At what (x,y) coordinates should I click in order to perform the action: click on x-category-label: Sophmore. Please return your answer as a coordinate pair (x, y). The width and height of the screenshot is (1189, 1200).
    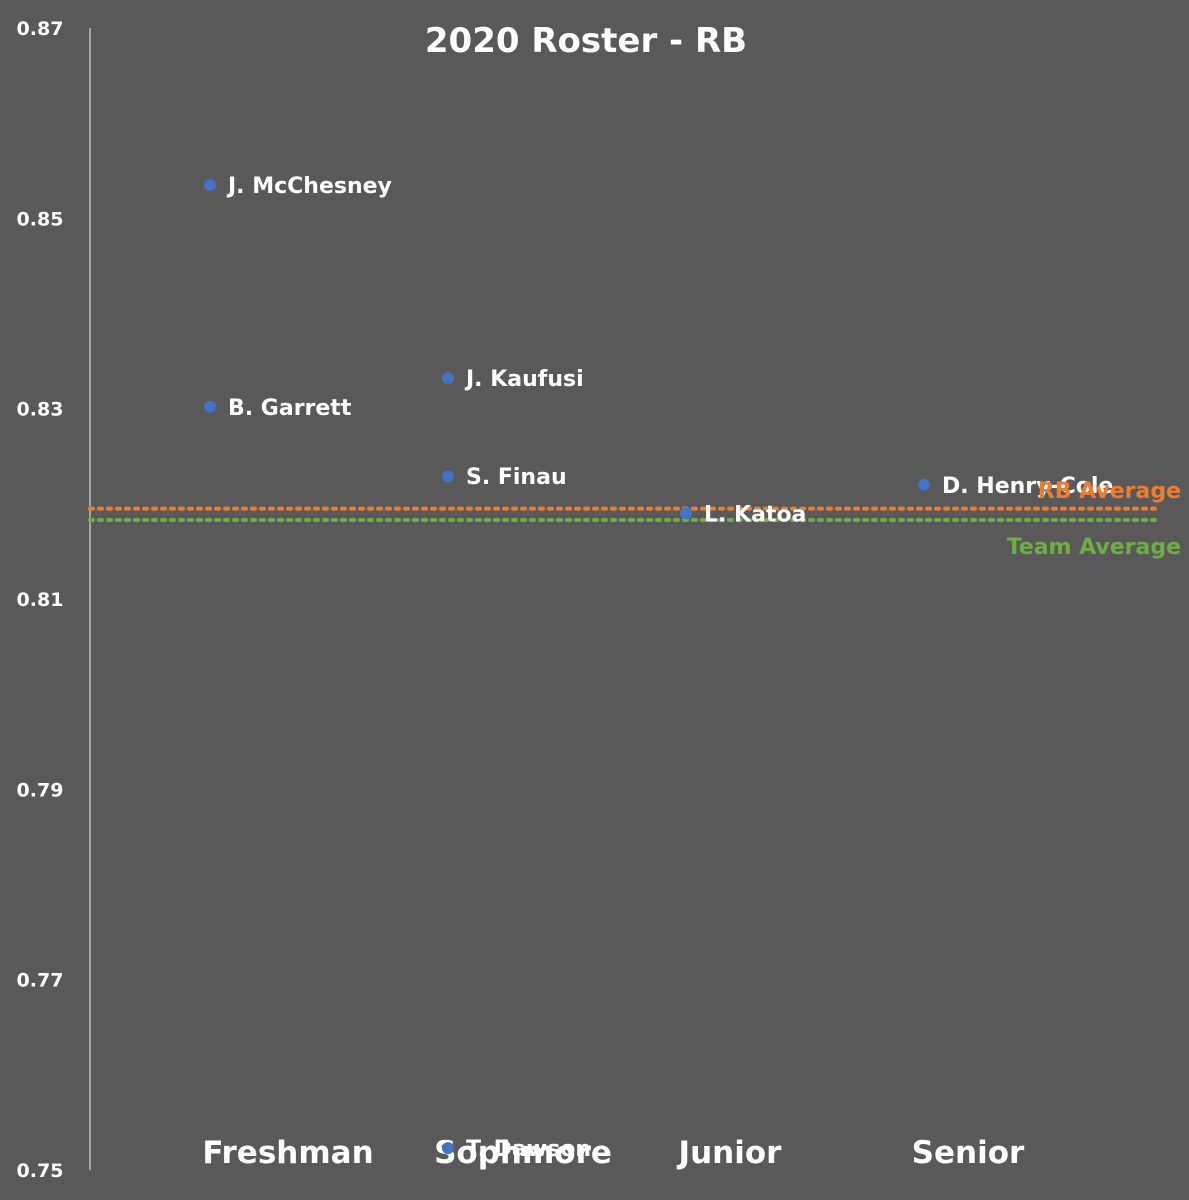
    Looking at the image, I should click on (523, 1153).